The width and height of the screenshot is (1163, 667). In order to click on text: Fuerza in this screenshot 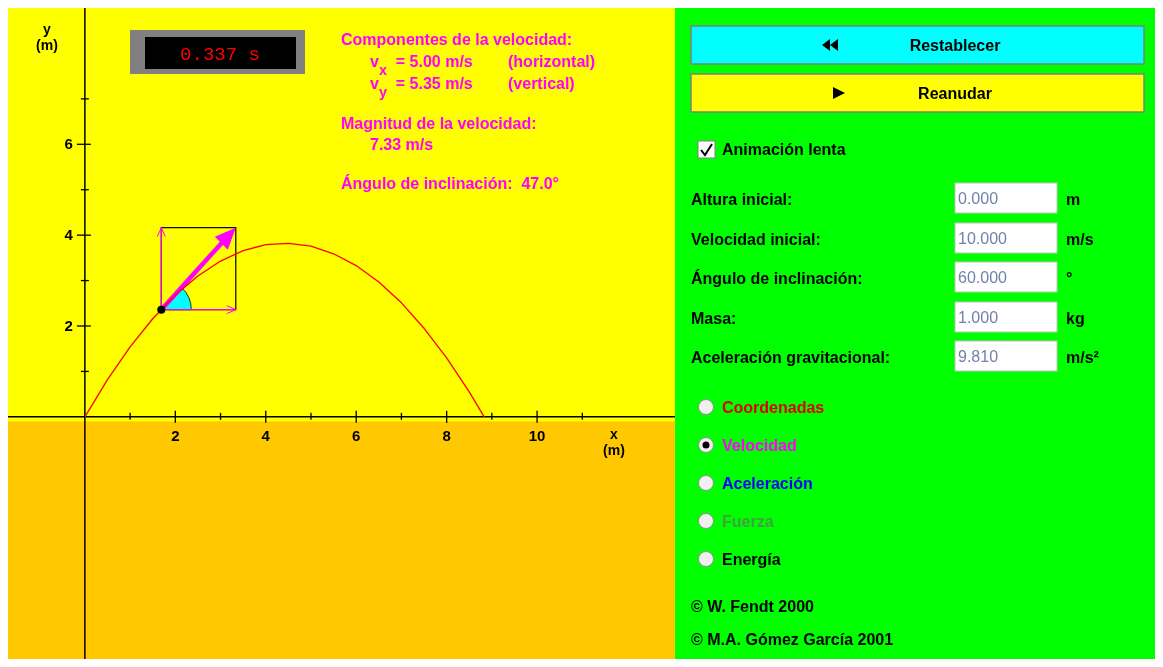, I will do `click(748, 521)`.